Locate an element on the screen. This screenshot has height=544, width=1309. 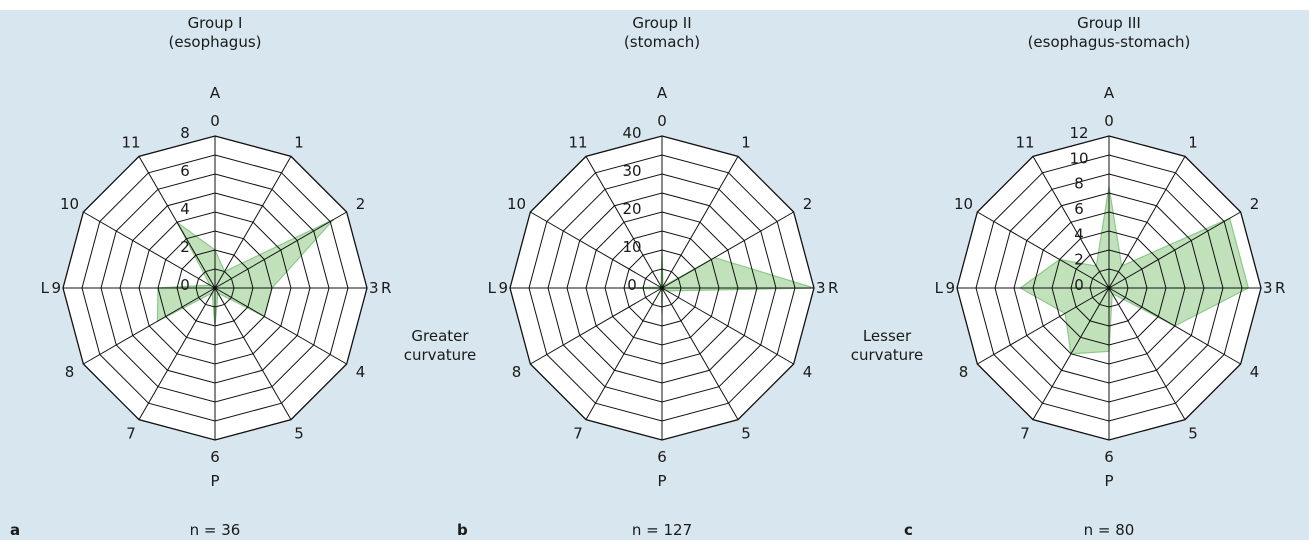
panel-c-direction-label: L is located at coordinates (939, 288).